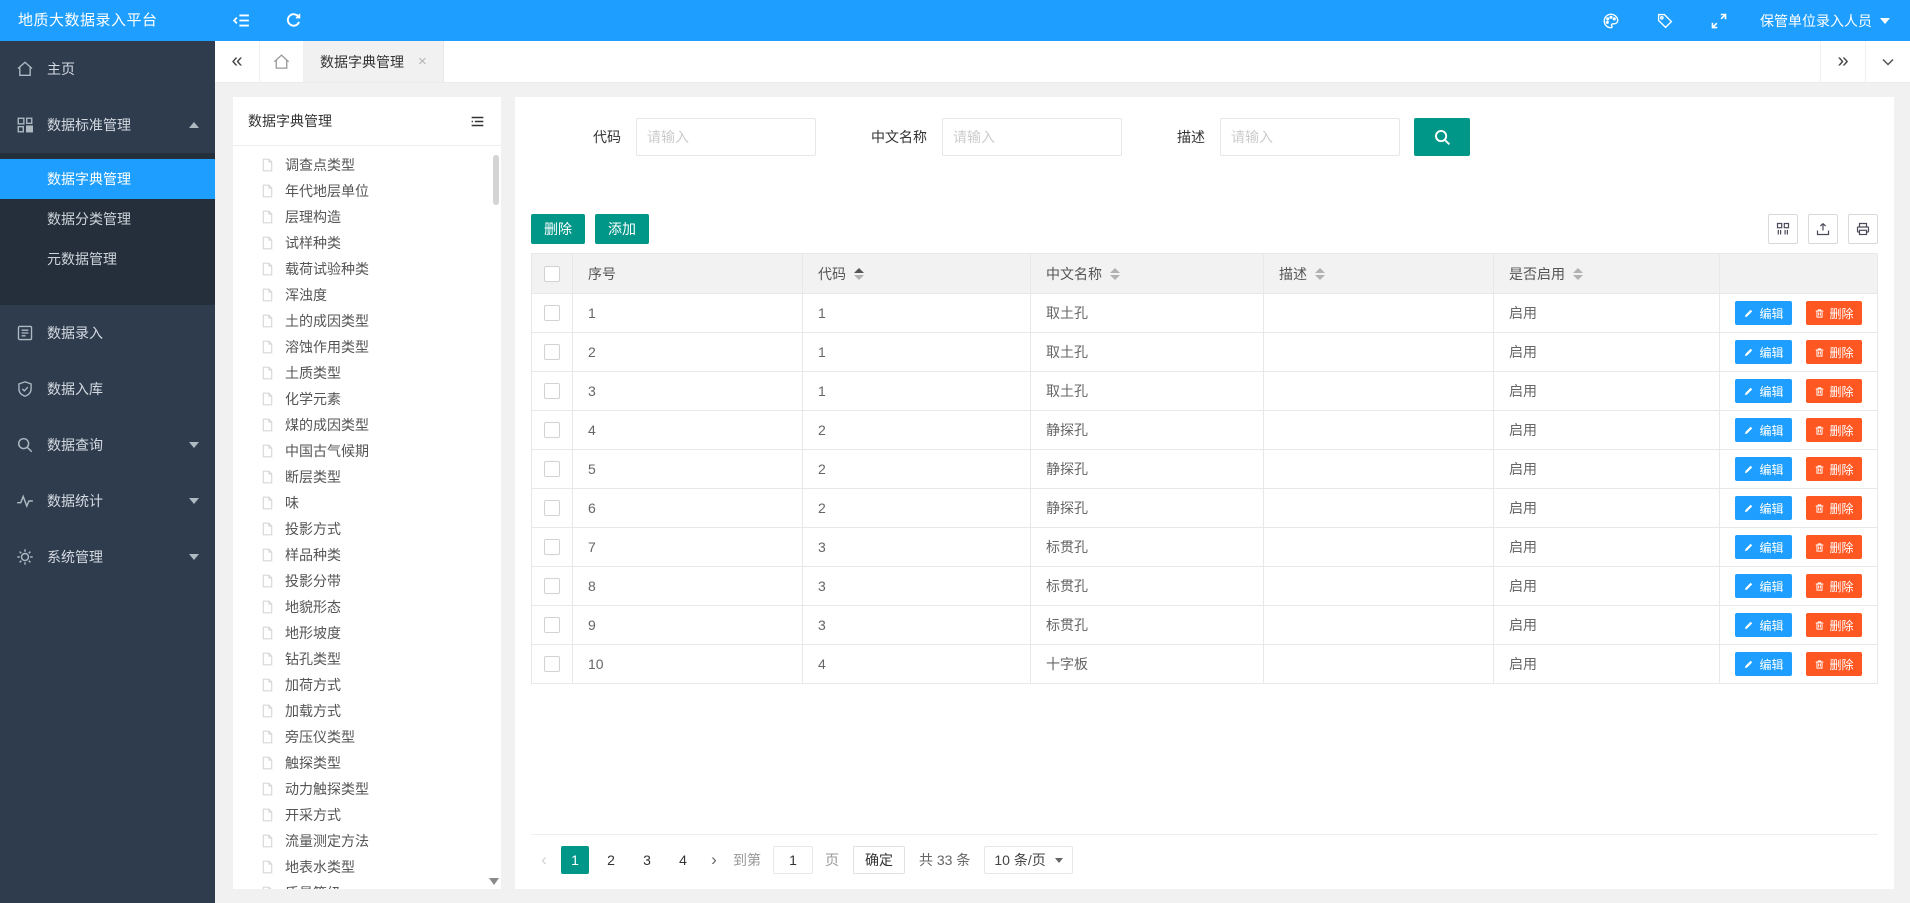 The width and height of the screenshot is (1910, 903). What do you see at coordinates (367, 425) in the screenshot?
I see `tree-item: 煤的成因类型` at bounding box center [367, 425].